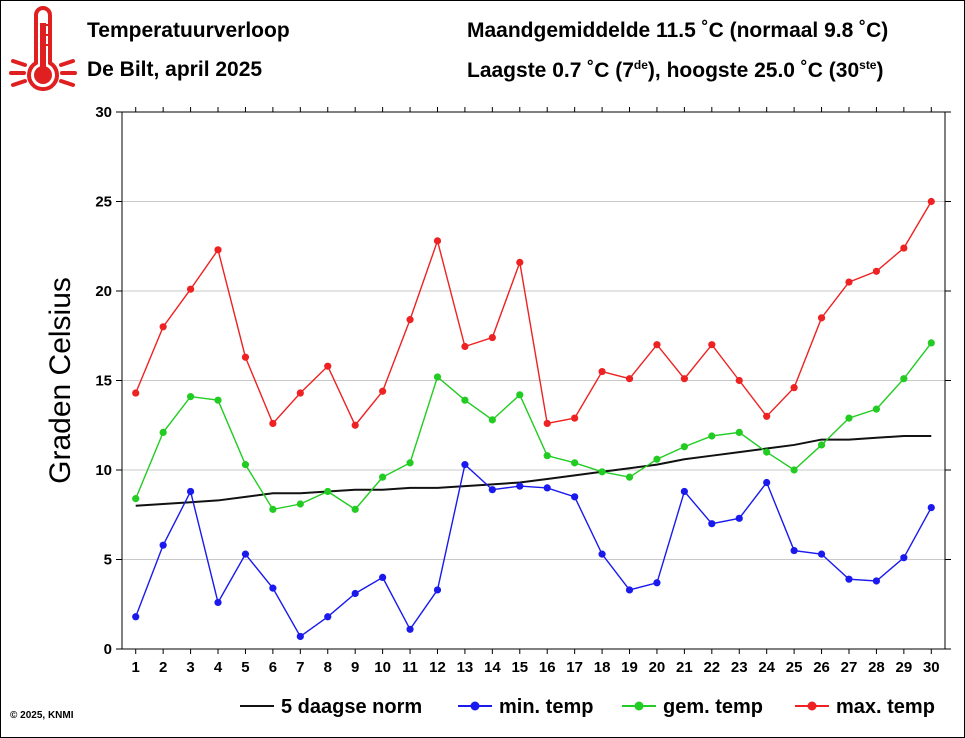 This screenshot has width=965, height=738. I want to click on y-tick-label-15: 15, so click(103, 381).